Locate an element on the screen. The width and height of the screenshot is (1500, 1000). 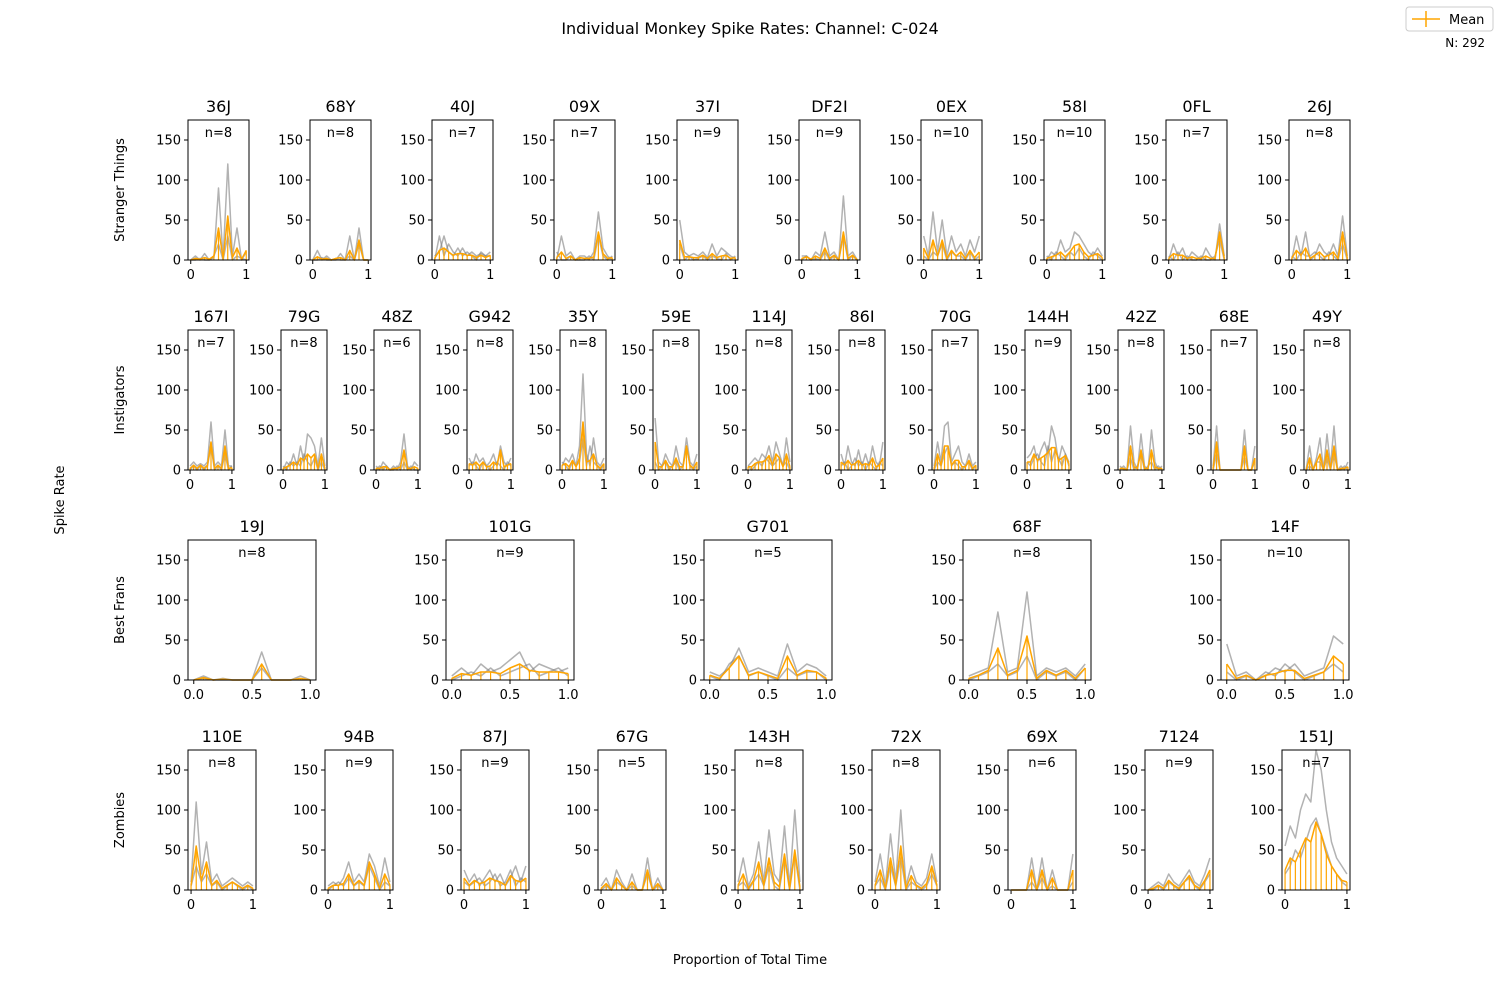
subplot-68y: 68Y 0 50 100 150 0 1 n=8 is located at coordinates (325, 190).